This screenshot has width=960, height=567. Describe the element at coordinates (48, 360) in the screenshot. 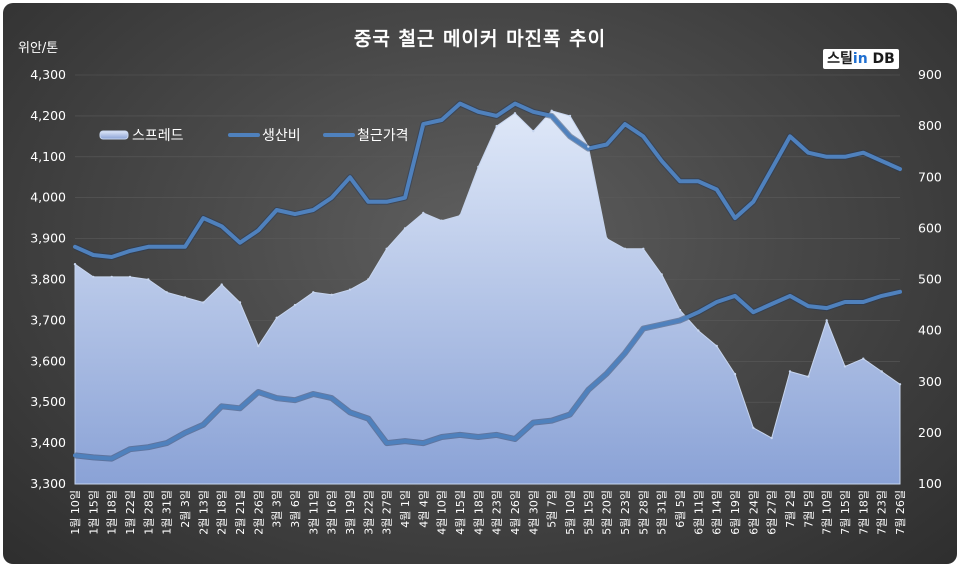

I see `y-left-tick-label: 3,600` at that location.